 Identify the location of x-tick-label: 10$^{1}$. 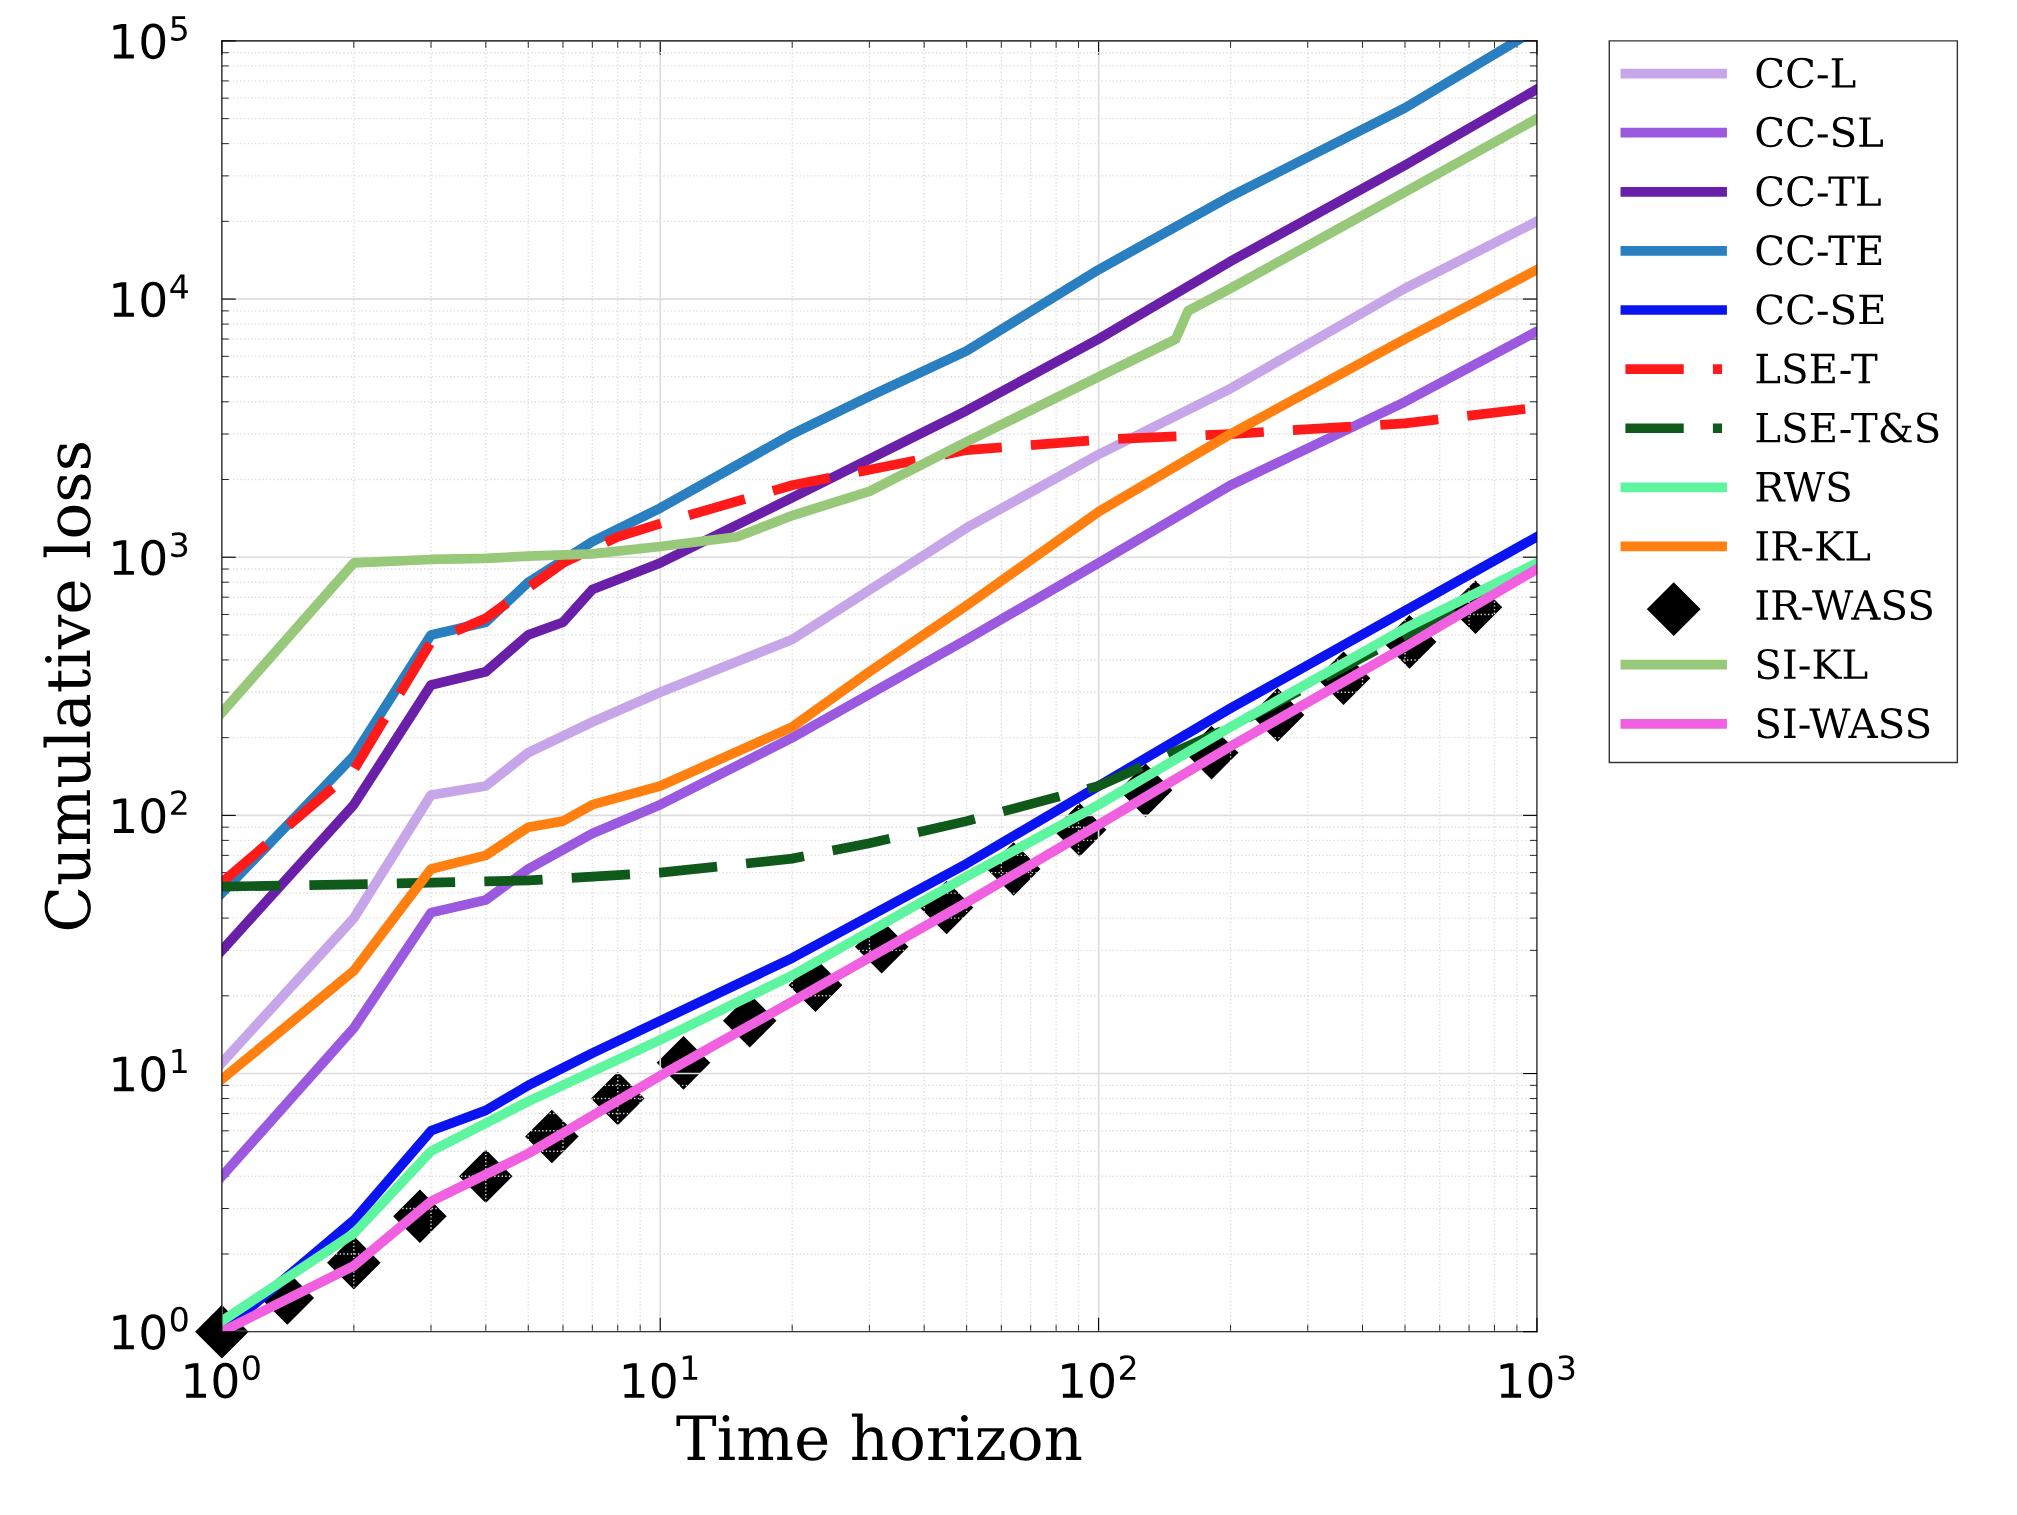
(660, 1377).